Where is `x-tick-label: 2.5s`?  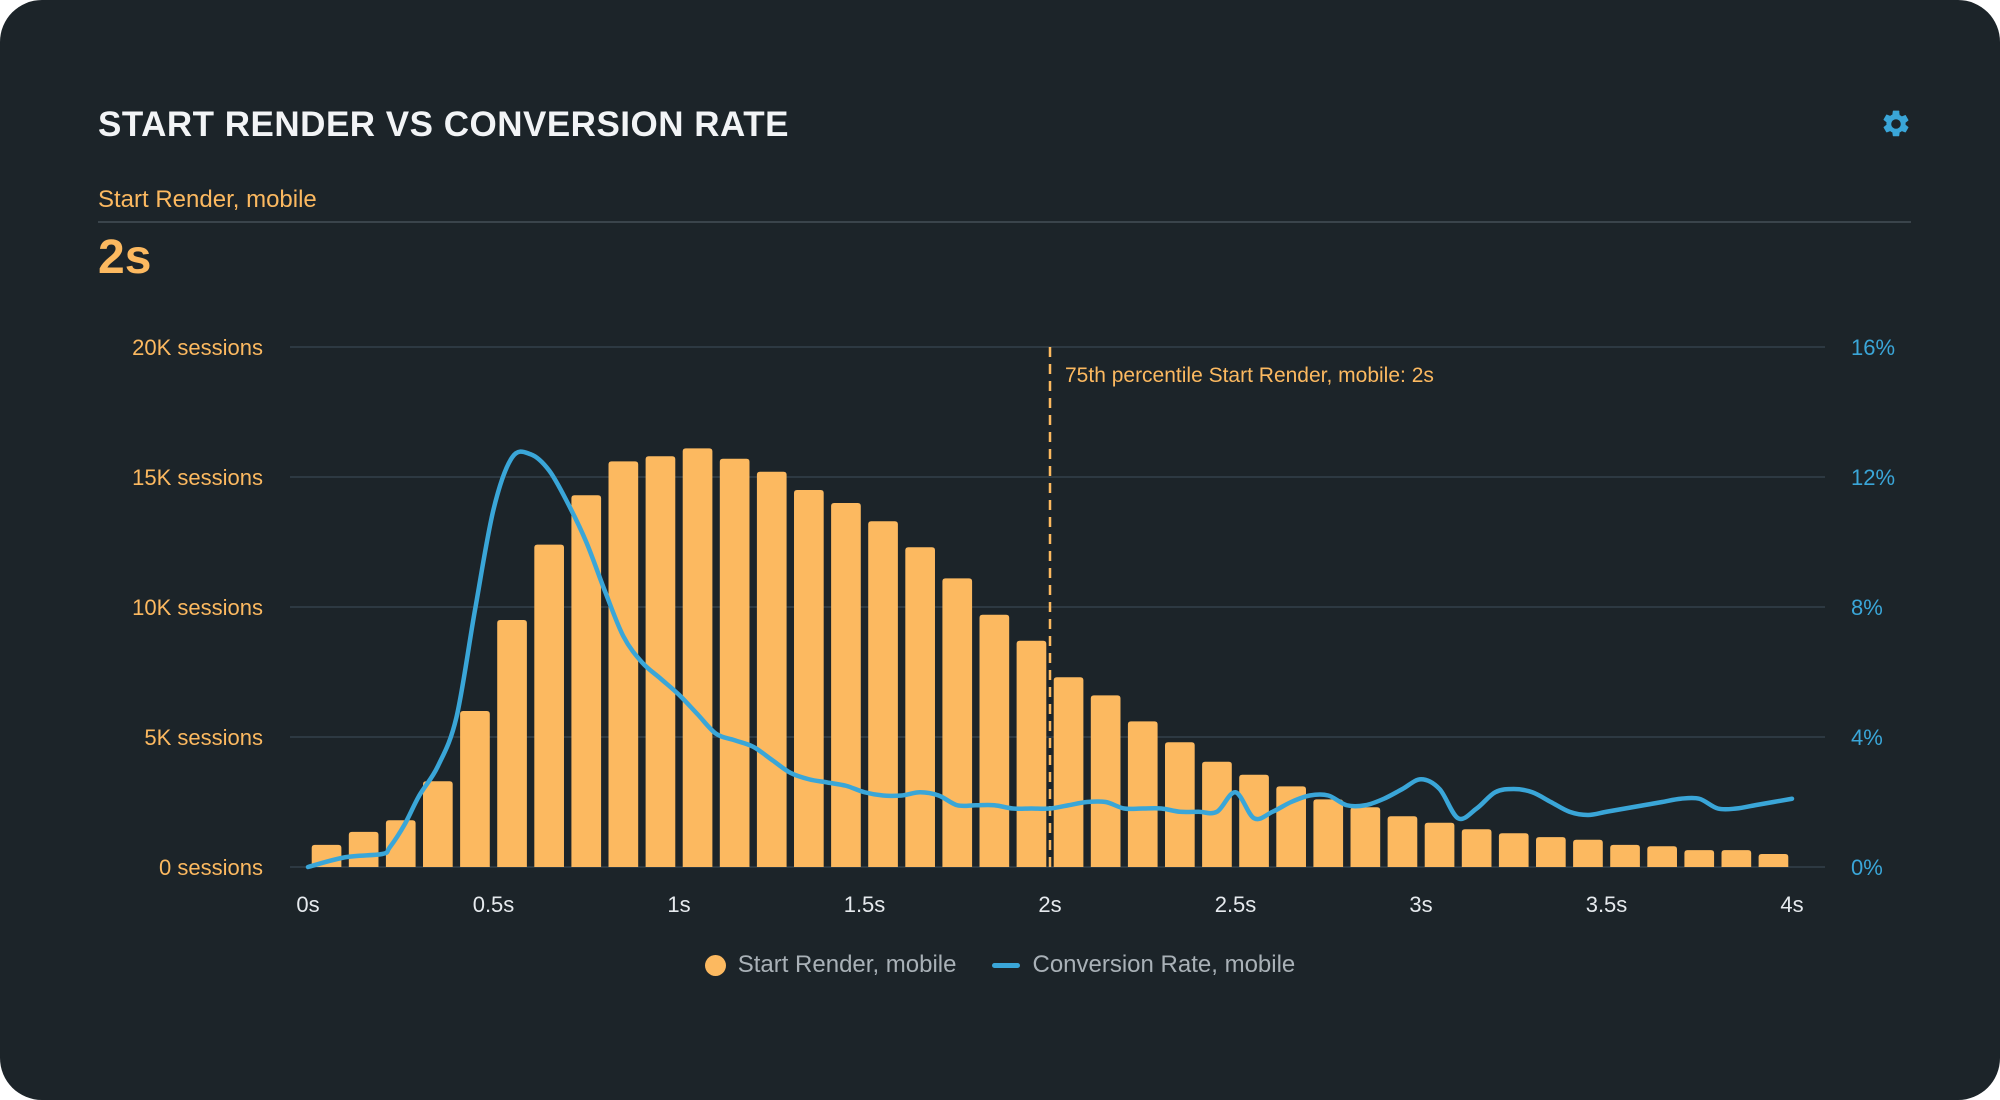 x-tick-label: 2.5s is located at coordinates (1236, 904).